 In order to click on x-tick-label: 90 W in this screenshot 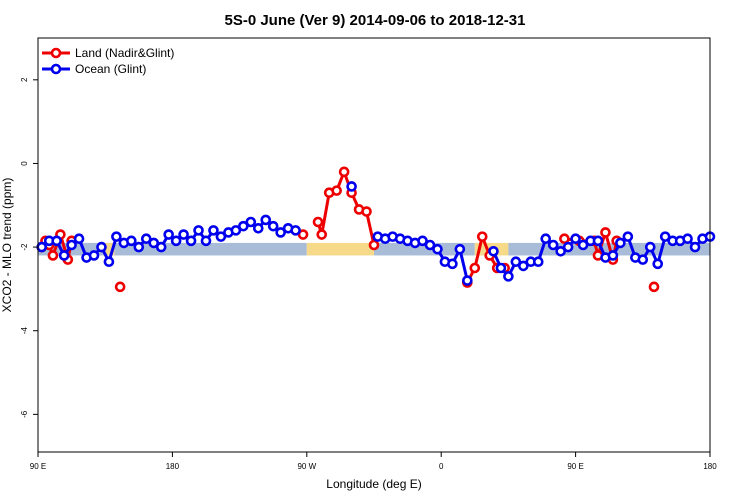, I will do `click(306, 466)`.